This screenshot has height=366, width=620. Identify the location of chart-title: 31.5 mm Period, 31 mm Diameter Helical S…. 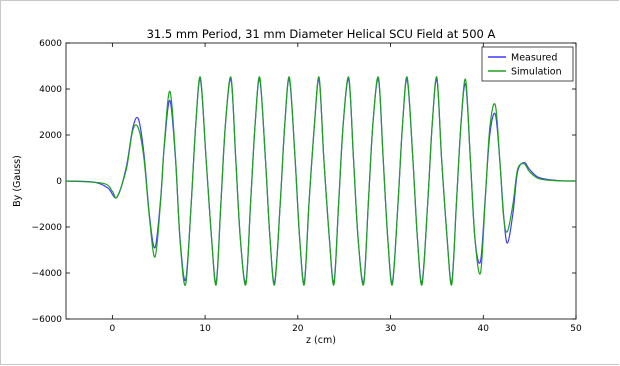
(321, 34).